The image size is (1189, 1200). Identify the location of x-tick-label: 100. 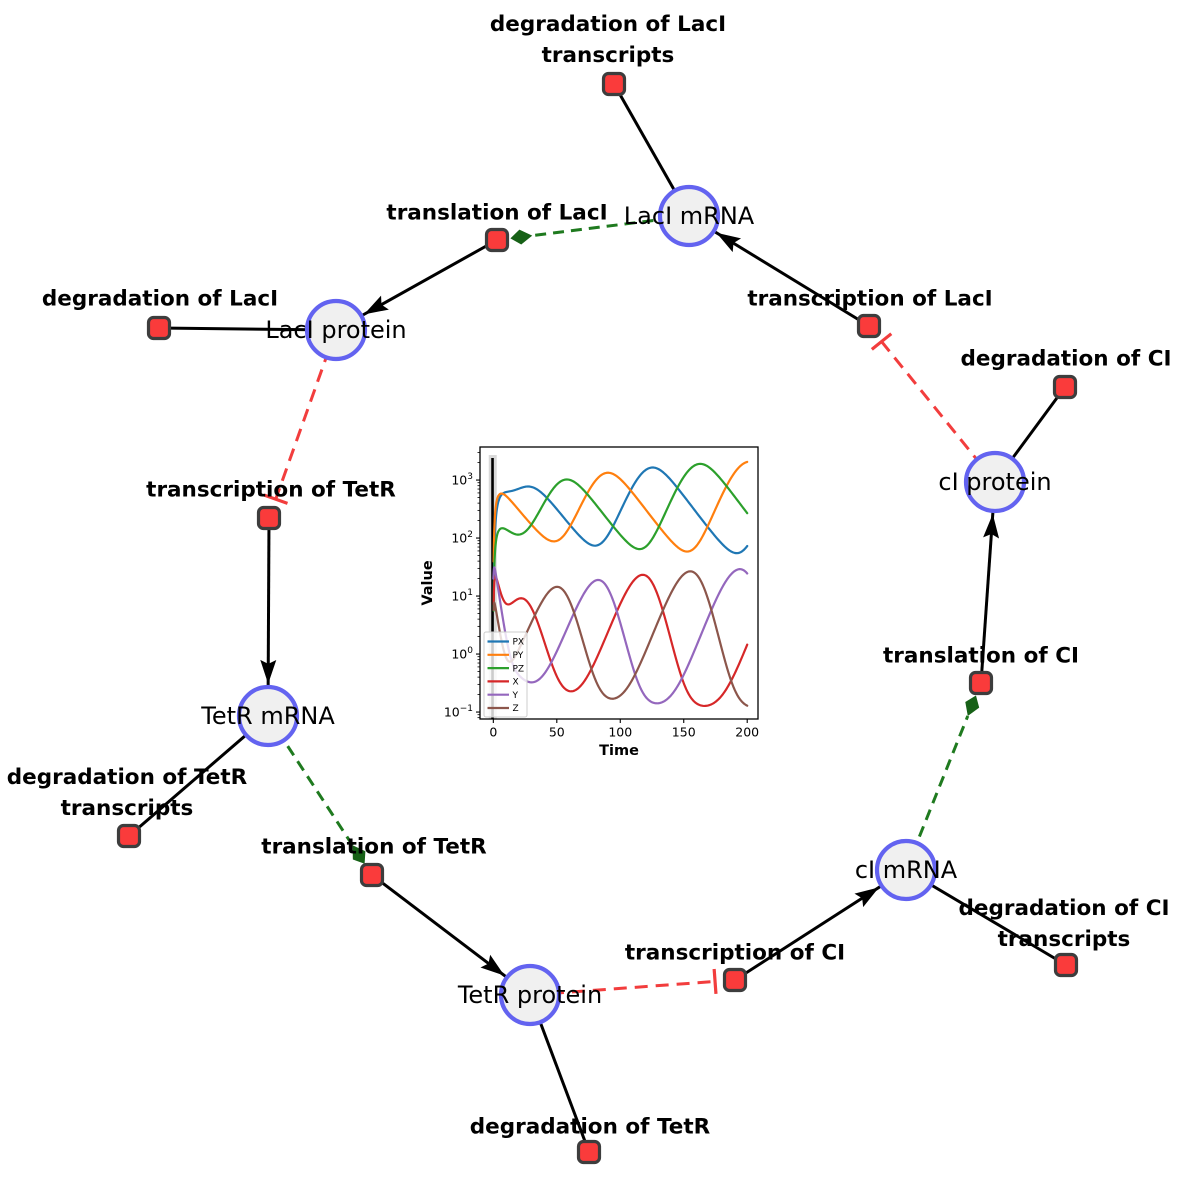
(620, 732).